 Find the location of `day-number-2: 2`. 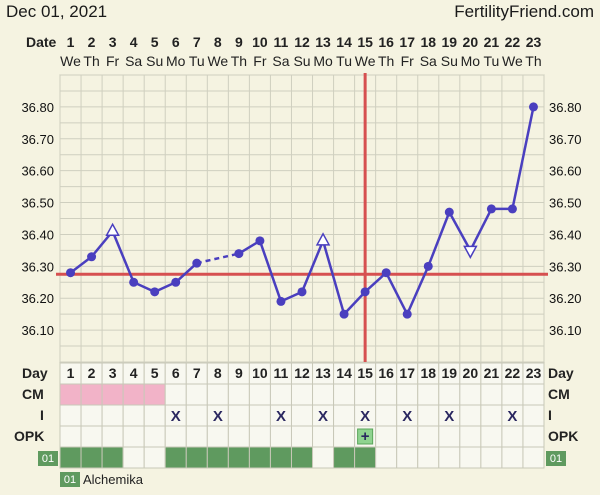

day-number-2: 2 is located at coordinates (92, 42).